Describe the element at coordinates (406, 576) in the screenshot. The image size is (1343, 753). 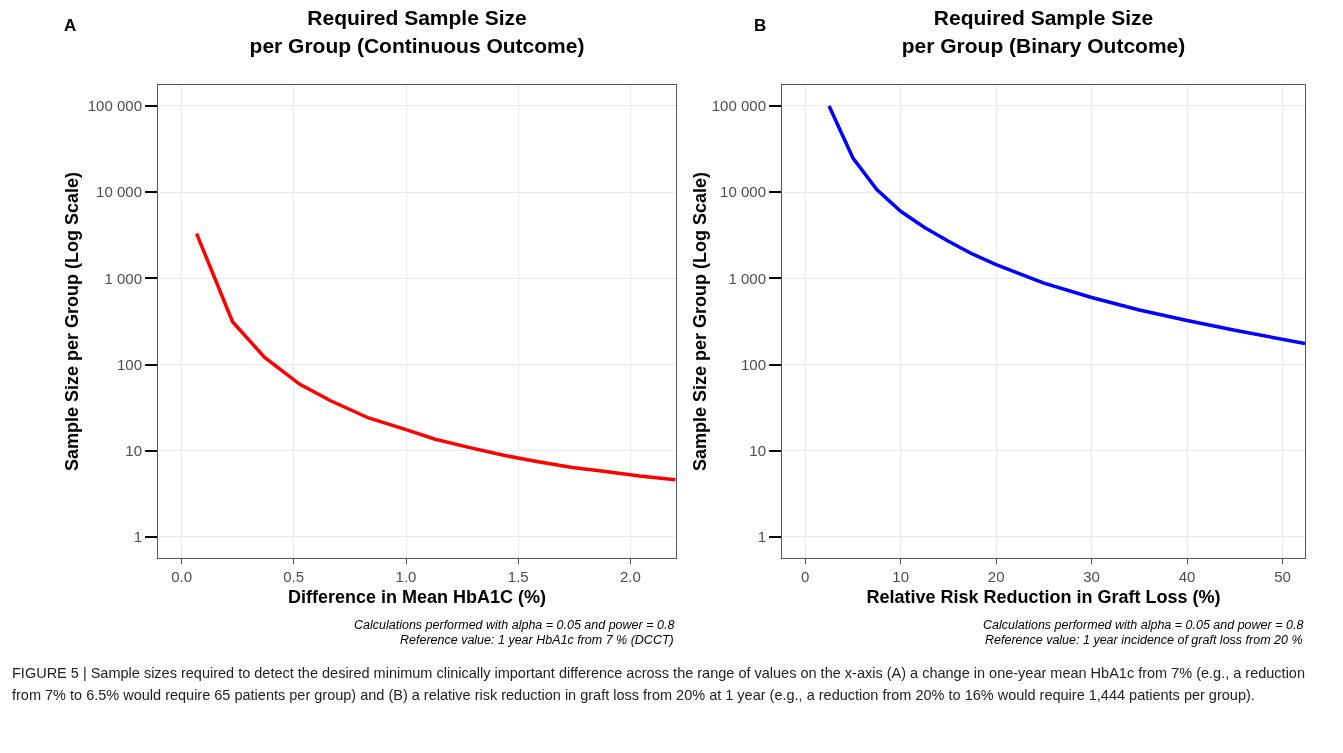
I see `x-tick-label: 1.0` at that location.